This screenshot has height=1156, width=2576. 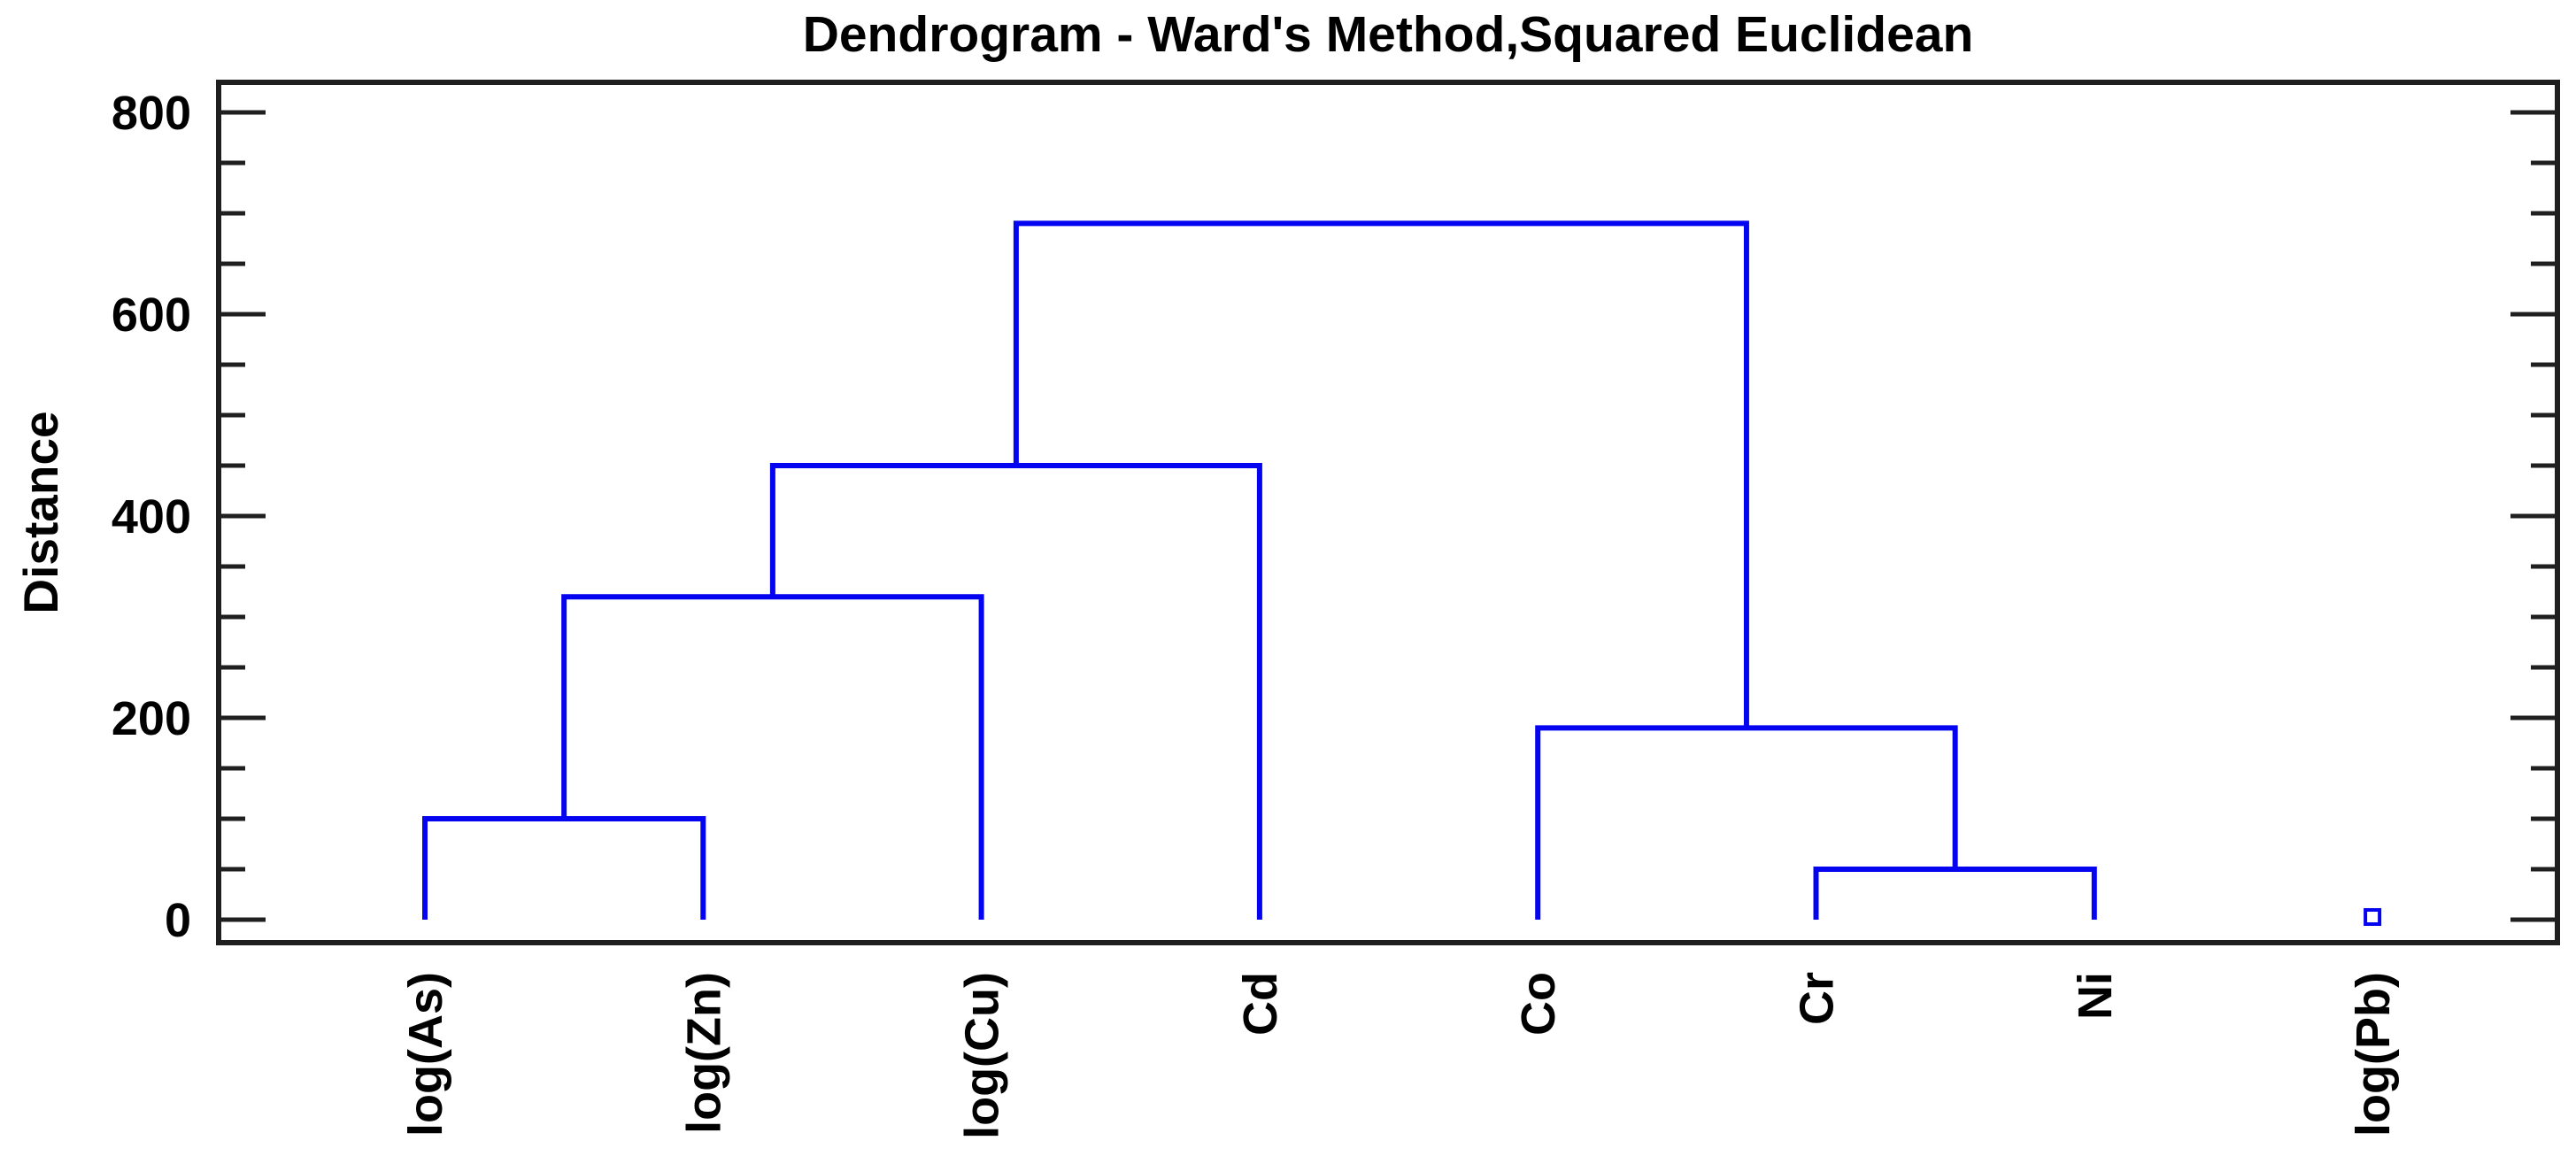 What do you see at coordinates (1538, 1004) in the screenshot?
I see `x-leaf-label: Co` at bounding box center [1538, 1004].